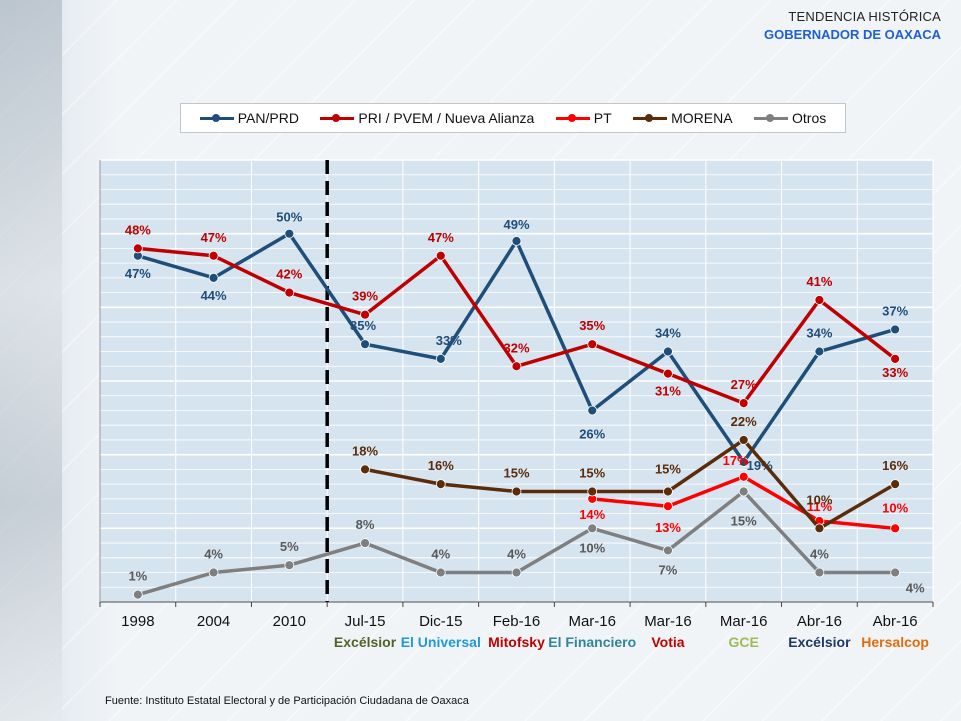 The height and width of the screenshot is (721, 961). I want to click on data-label-pt: 17%, so click(736, 460).